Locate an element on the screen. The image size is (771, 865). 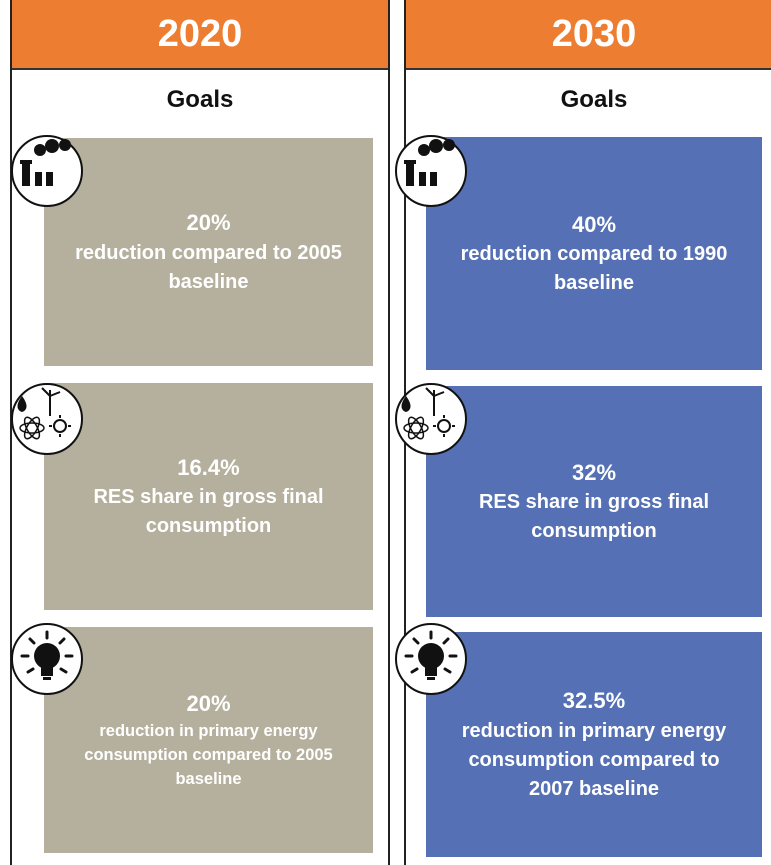
goal-percent: 40% is located at coordinates (594, 224).